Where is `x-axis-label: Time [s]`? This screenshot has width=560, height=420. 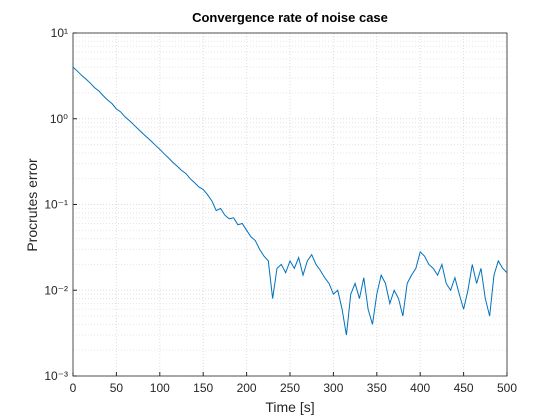
x-axis-label: Time [s] is located at coordinates (289, 407).